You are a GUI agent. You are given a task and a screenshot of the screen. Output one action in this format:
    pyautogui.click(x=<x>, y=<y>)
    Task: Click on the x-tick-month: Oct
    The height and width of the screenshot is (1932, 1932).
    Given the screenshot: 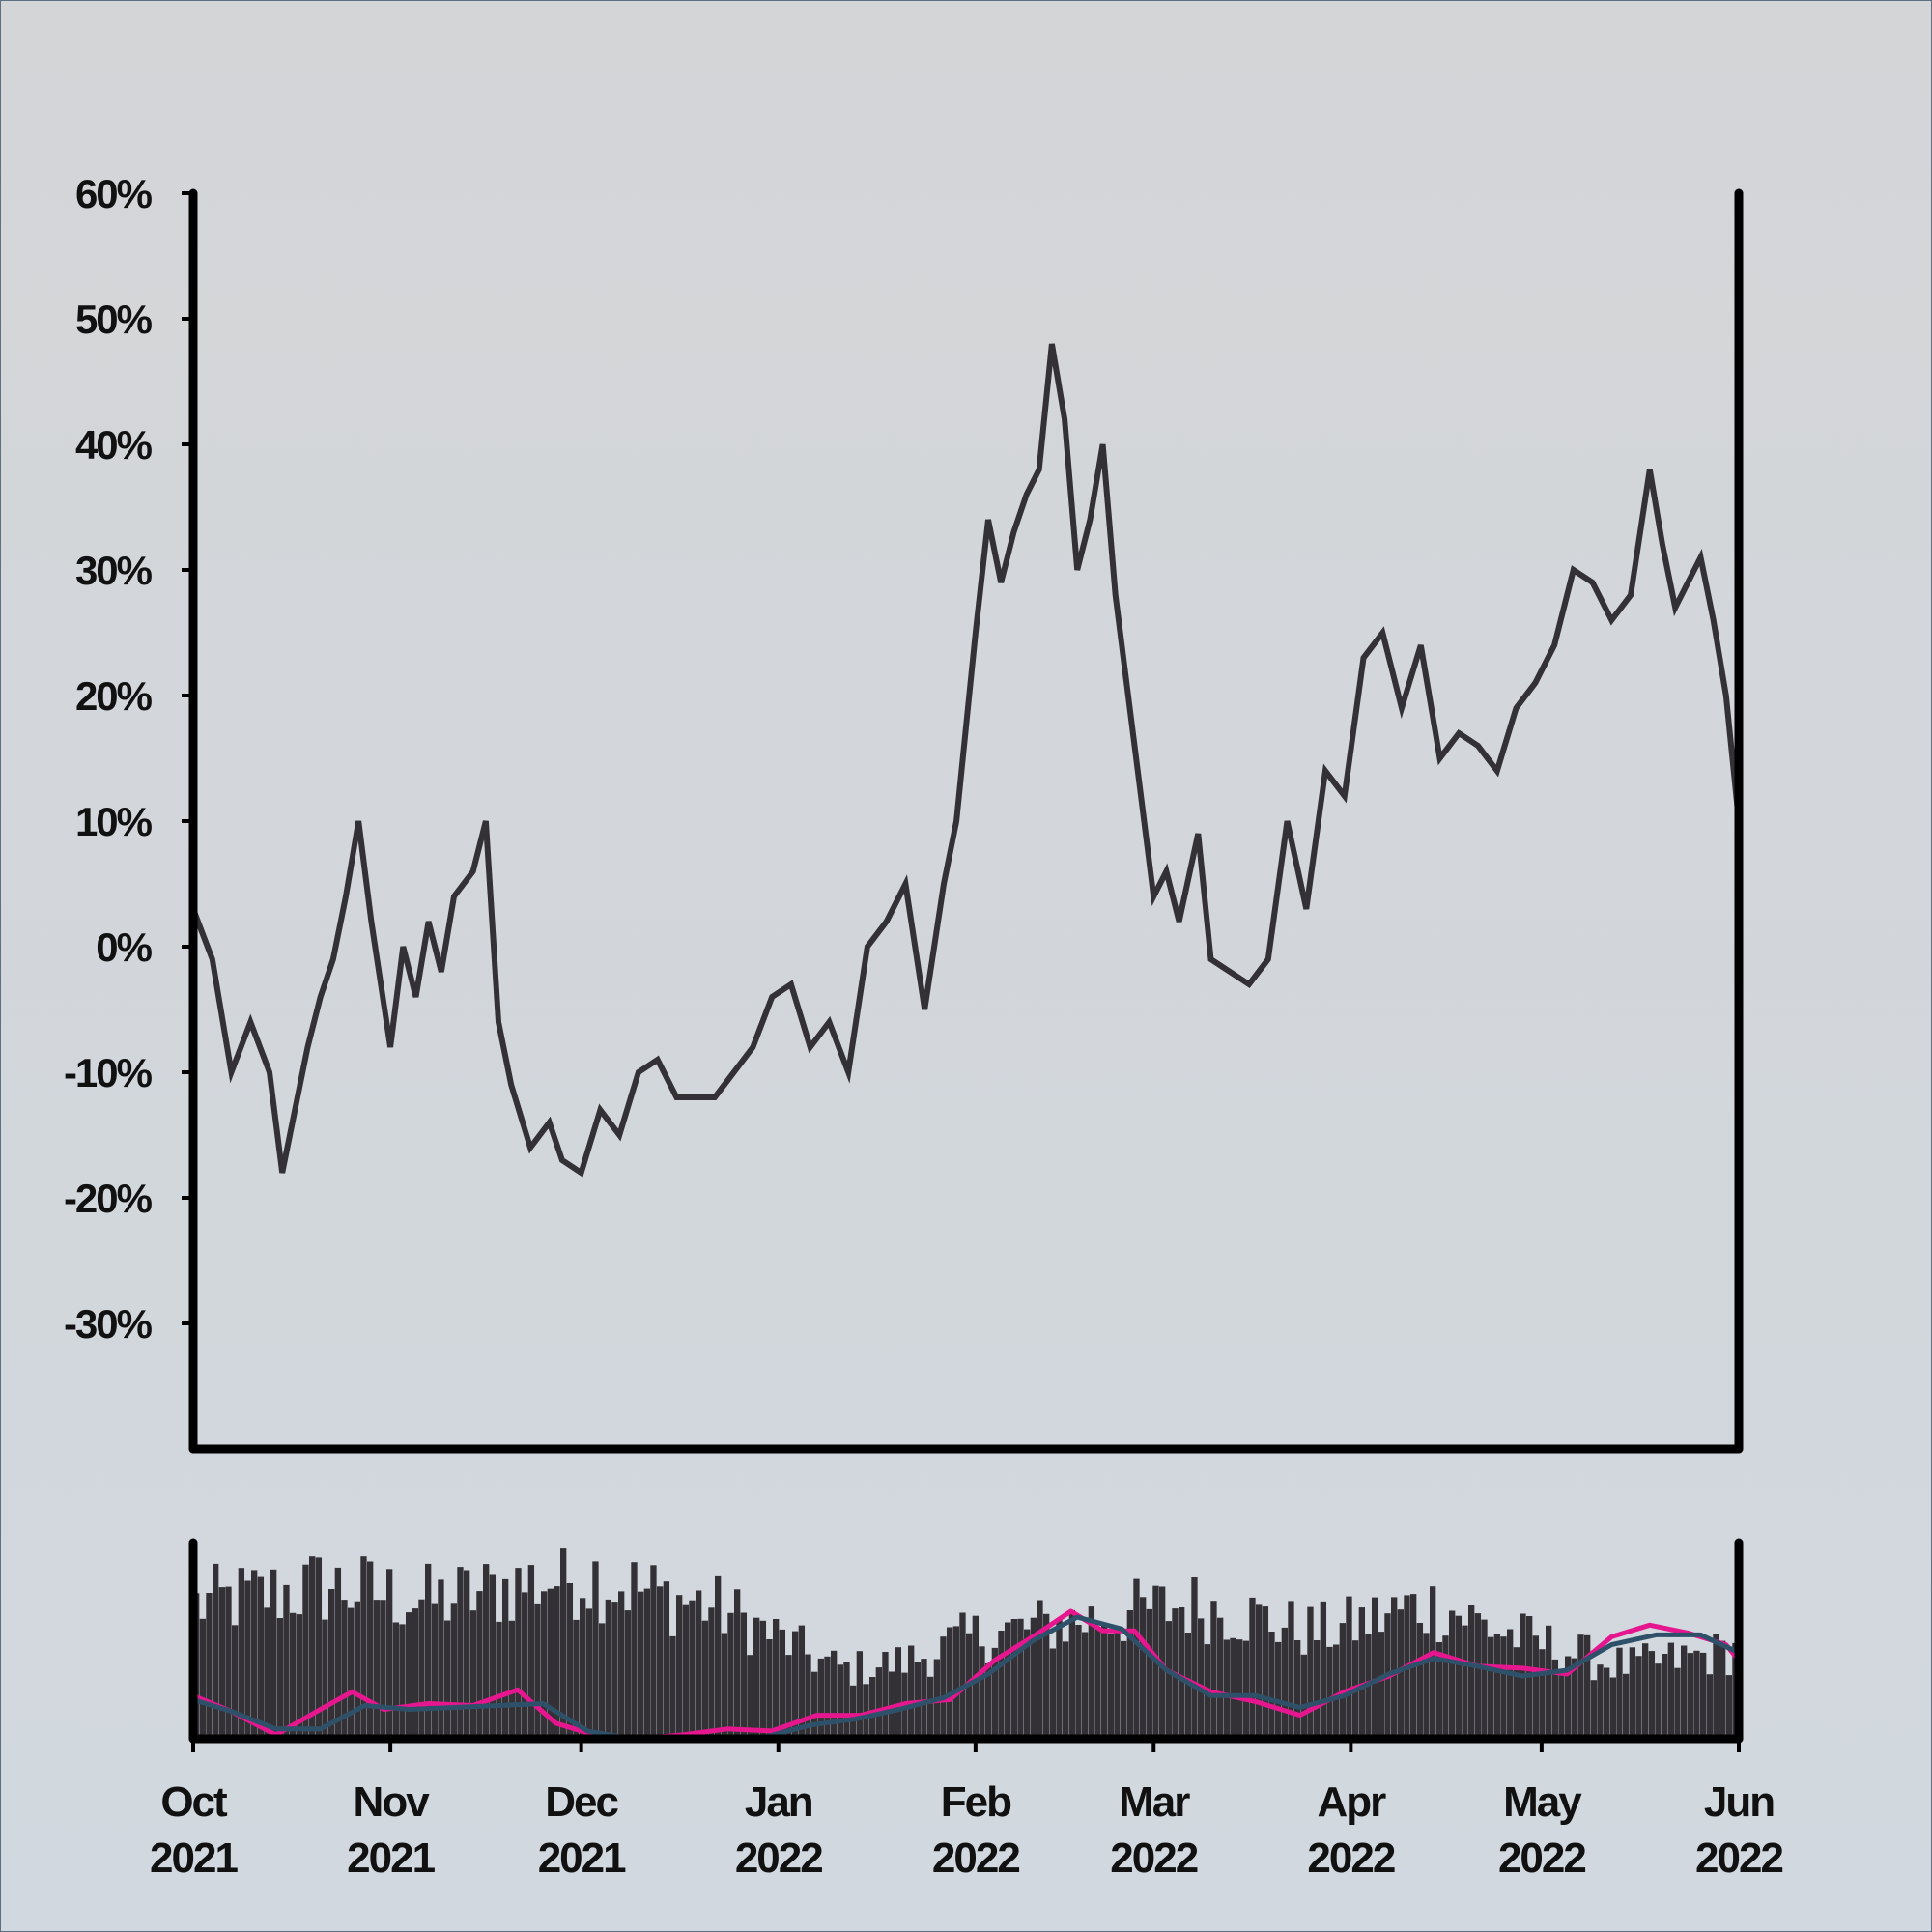 What is the action you would take?
    pyautogui.click(x=194, y=1802)
    